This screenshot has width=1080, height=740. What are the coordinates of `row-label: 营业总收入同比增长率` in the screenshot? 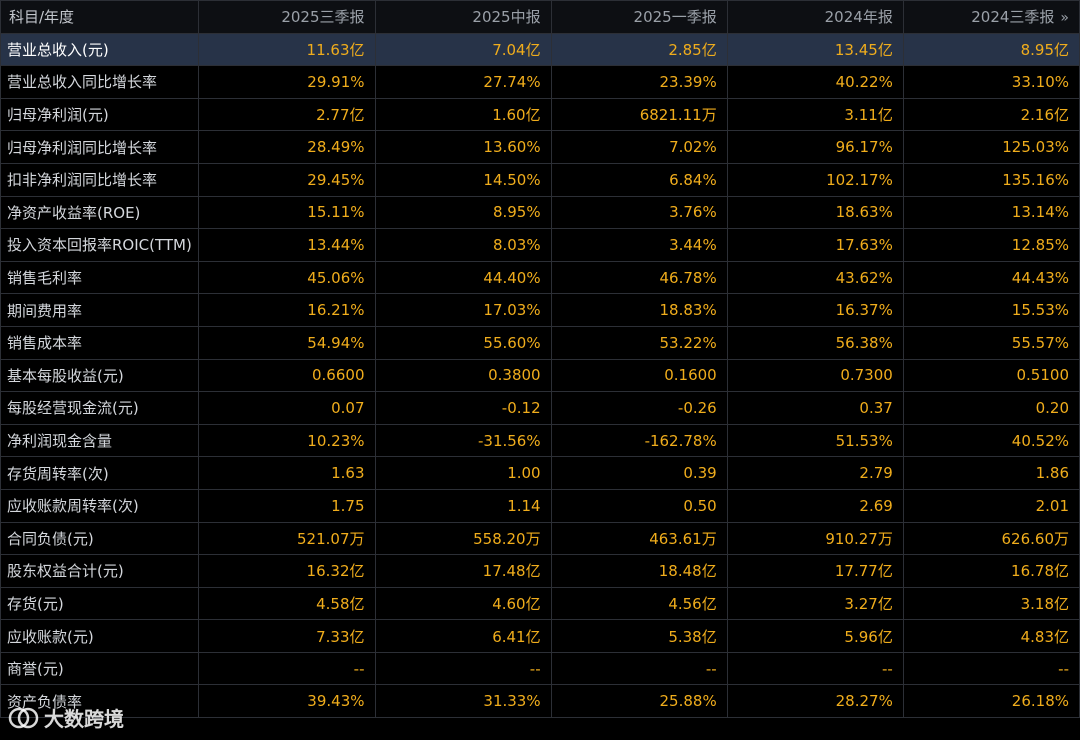 It's located at (100, 82).